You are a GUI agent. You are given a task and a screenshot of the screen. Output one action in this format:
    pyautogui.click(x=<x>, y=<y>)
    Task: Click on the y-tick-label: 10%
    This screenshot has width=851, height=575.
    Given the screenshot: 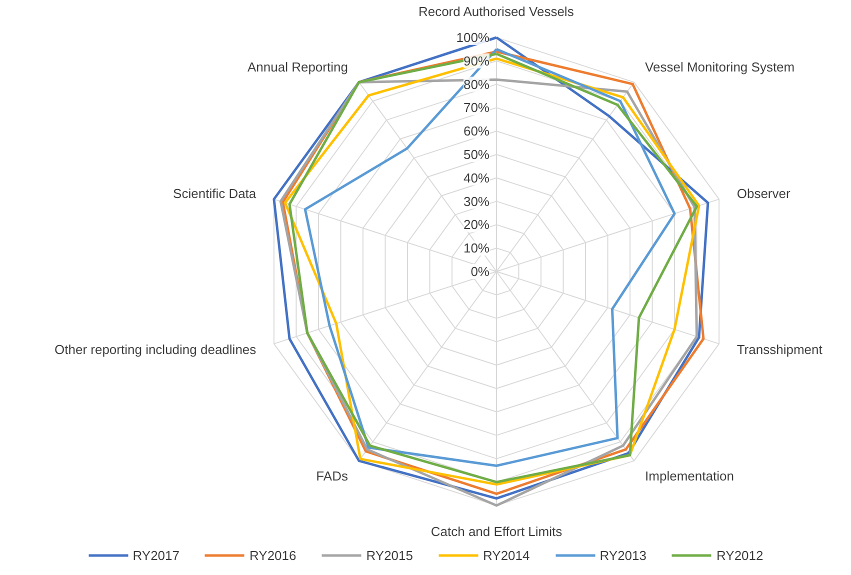 What is the action you would take?
    pyautogui.click(x=476, y=248)
    